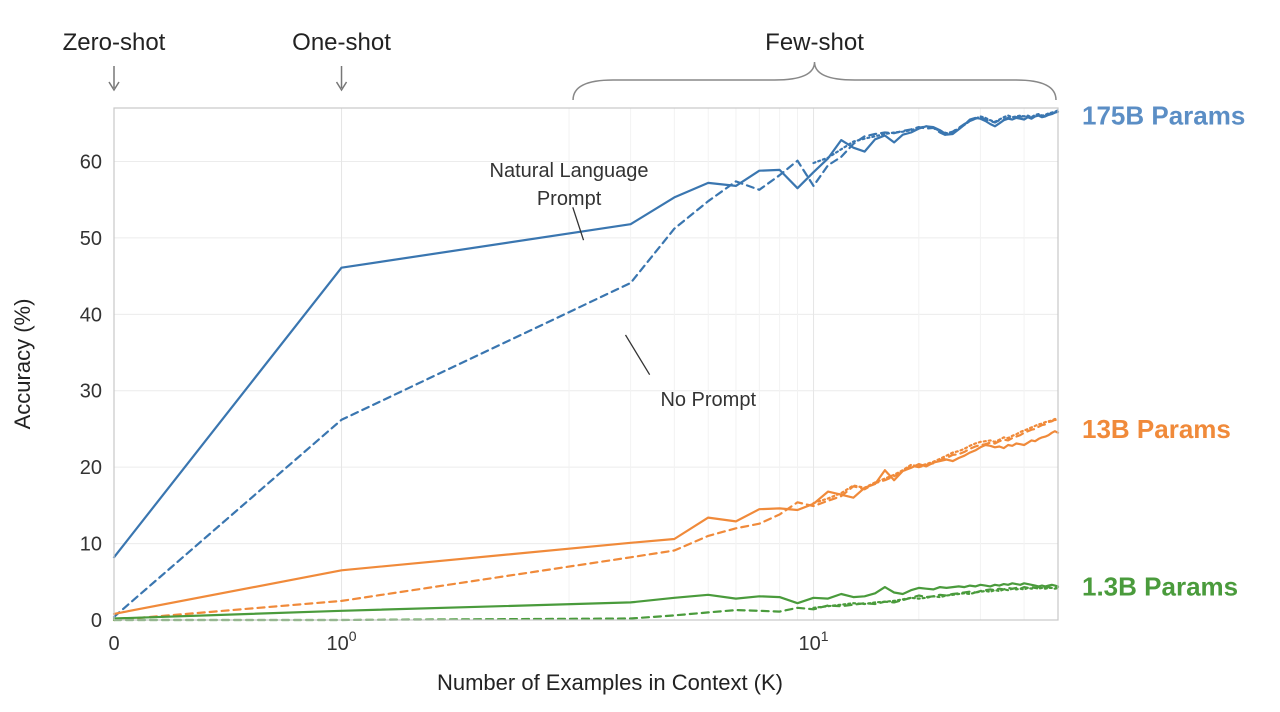 The height and width of the screenshot is (712, 1280). I want to click on x-tick-label: 0, so click(113, 644).